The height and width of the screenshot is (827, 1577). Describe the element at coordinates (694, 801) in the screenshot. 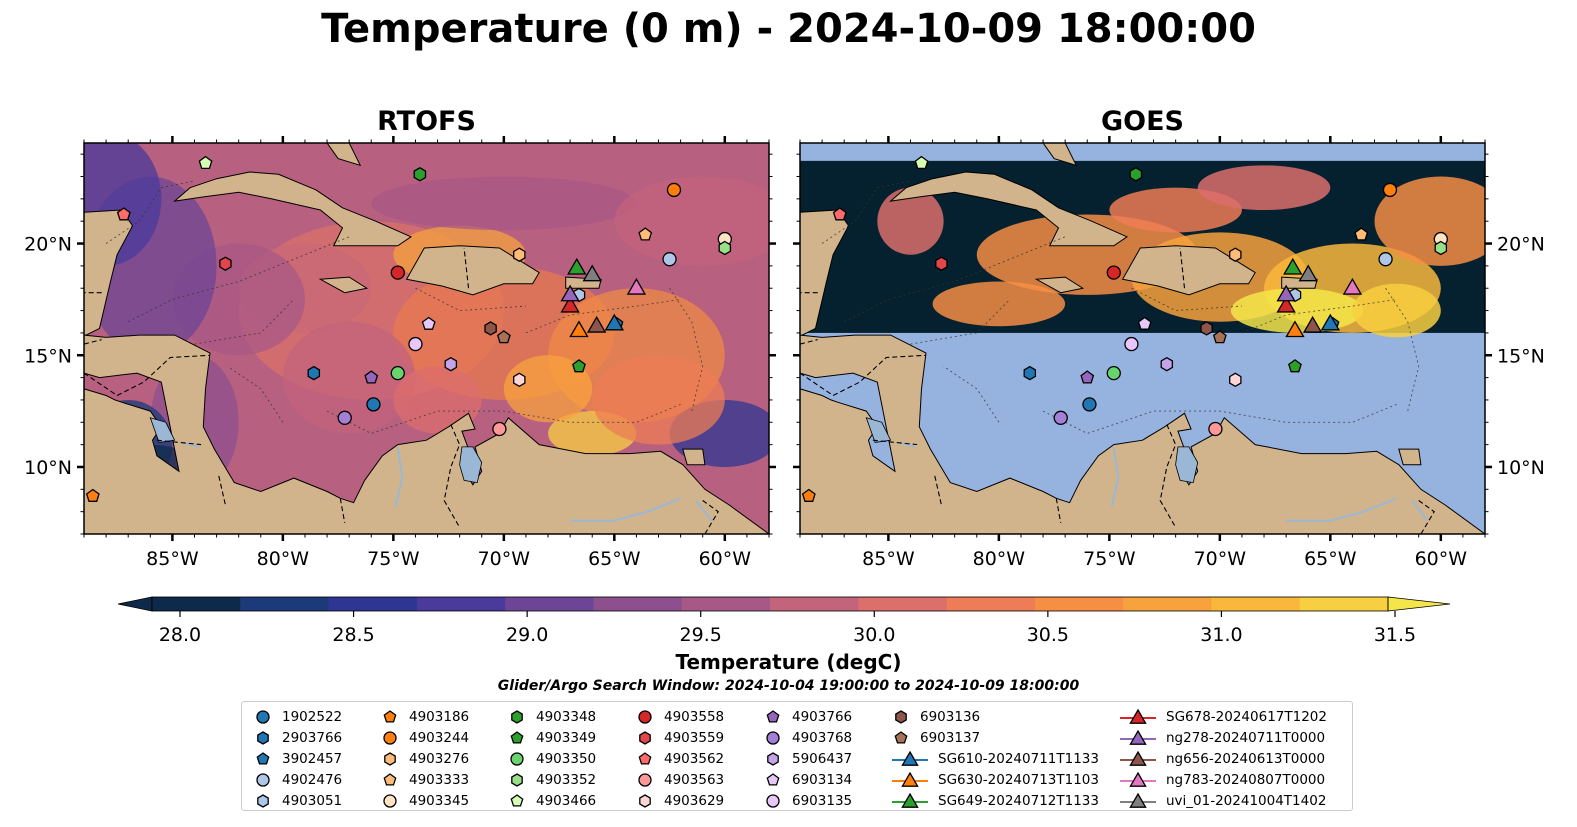

I see `legend-label: 4903629` at that location.